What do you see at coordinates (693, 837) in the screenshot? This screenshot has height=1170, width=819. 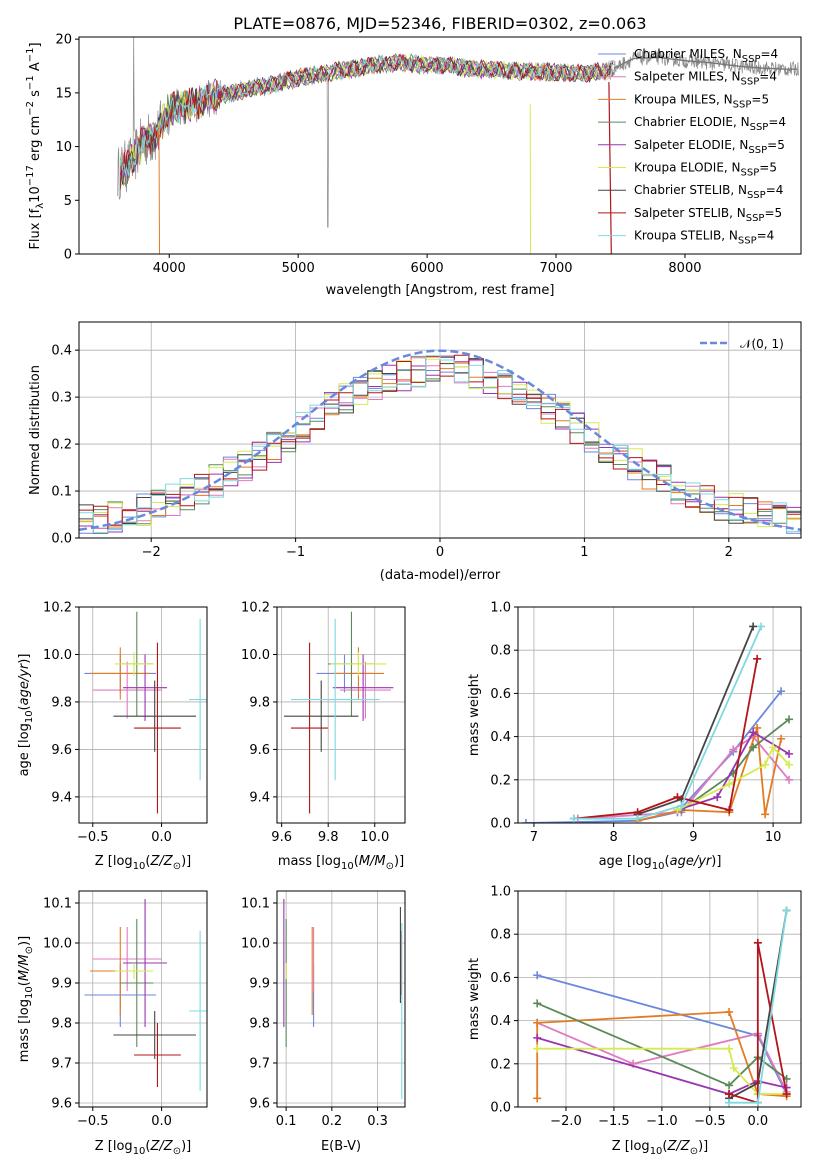 I see `x-tick-label: 9` at bounding box center [693, 837].